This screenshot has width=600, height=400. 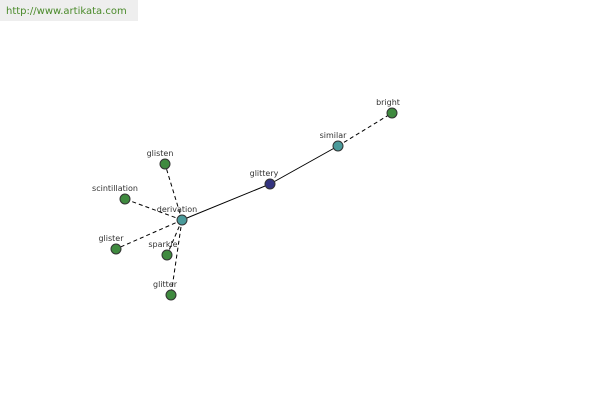 What do you see at coordinates (115, 188) in the screenshot?
I see `node-label: scintillation` at bounding box center [115, 188].